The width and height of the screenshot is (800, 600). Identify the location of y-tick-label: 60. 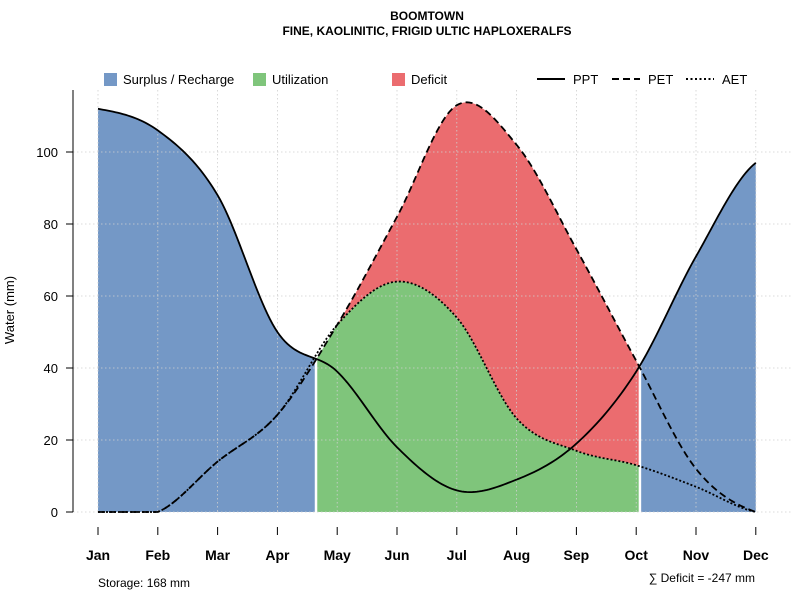
(51, 296).